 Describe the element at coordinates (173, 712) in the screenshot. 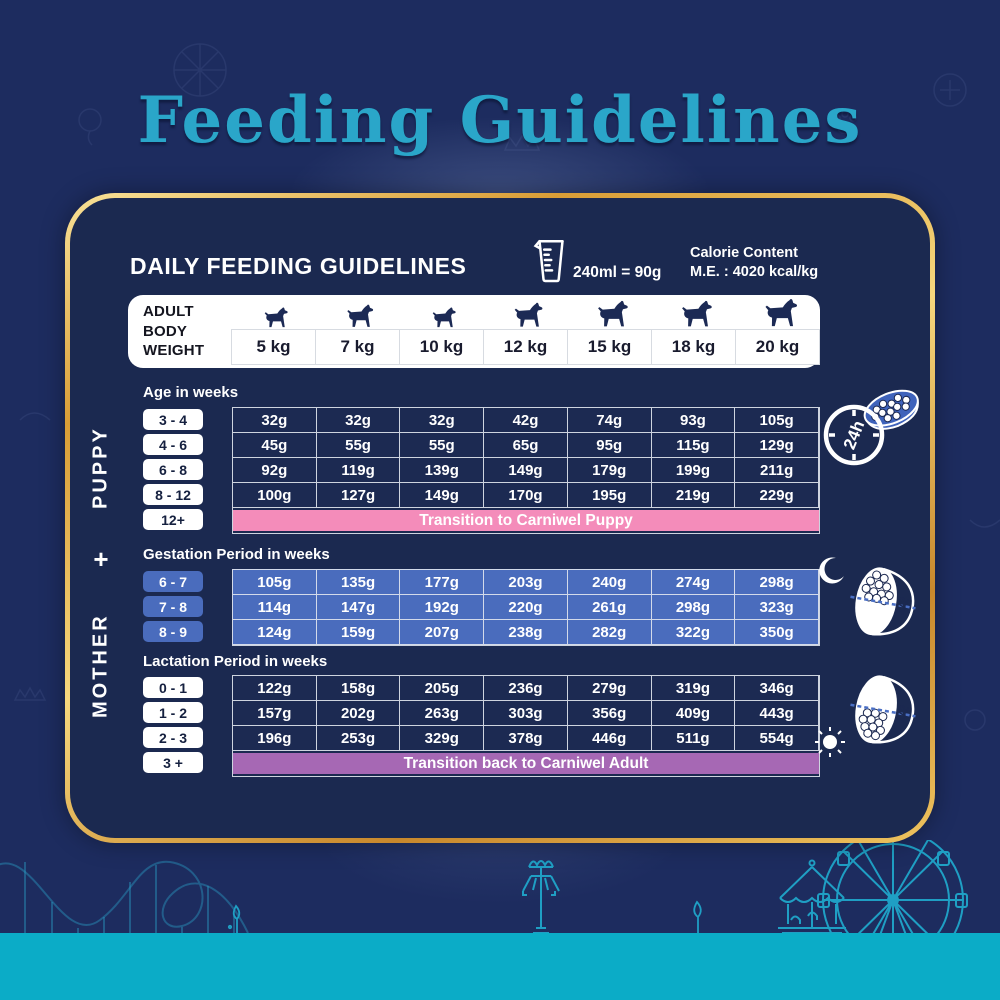

I see `lactation-week-pill: 1 - 2` at that location.